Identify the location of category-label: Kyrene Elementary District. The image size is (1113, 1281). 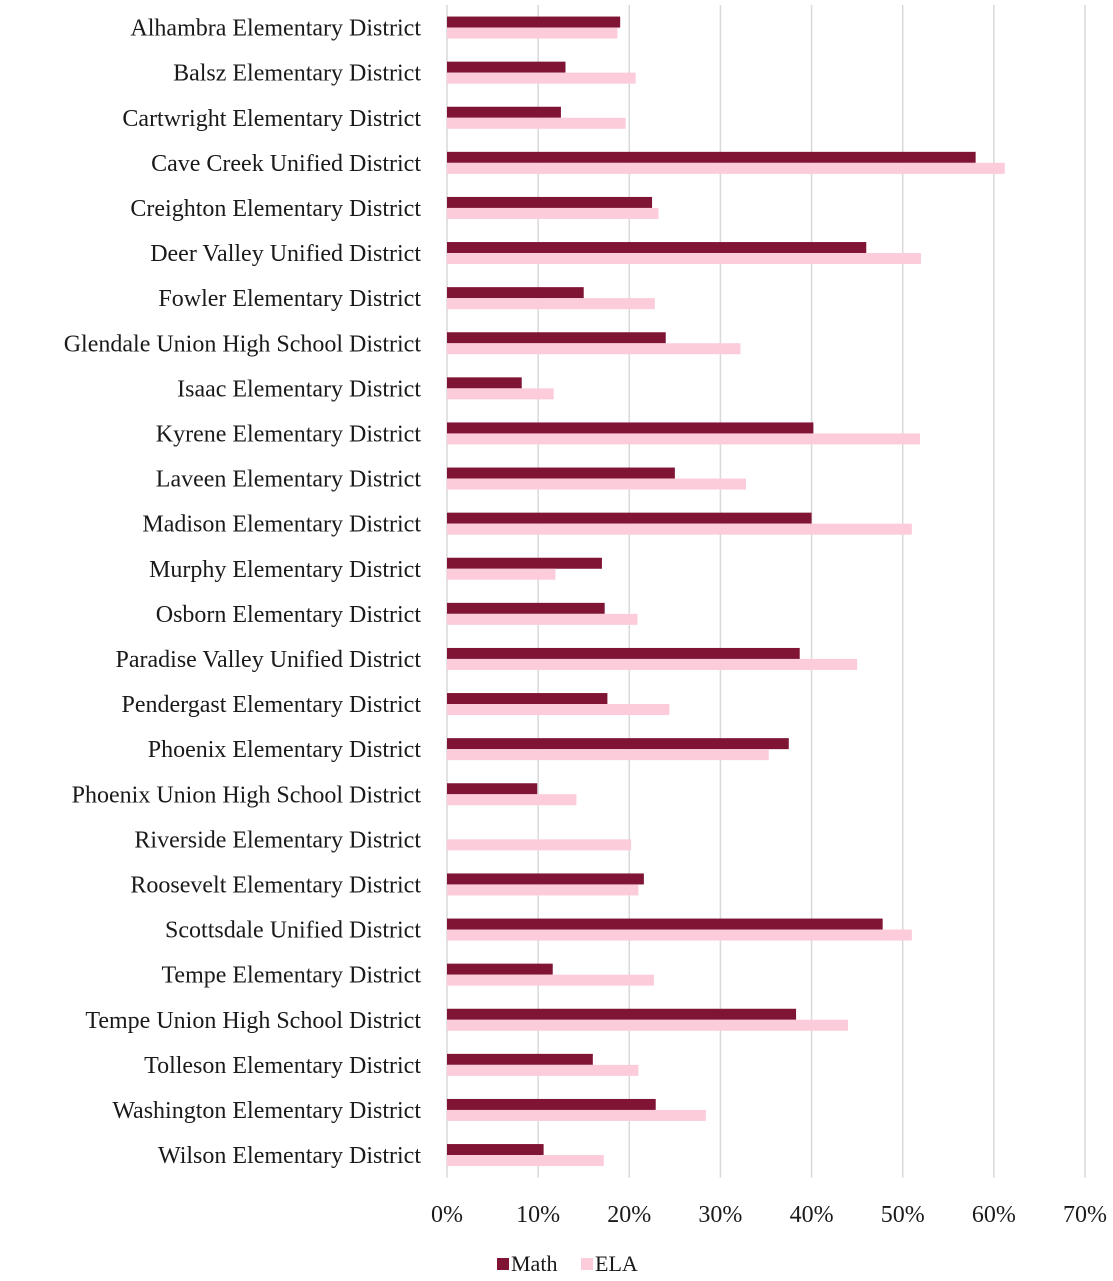
(289, 434).